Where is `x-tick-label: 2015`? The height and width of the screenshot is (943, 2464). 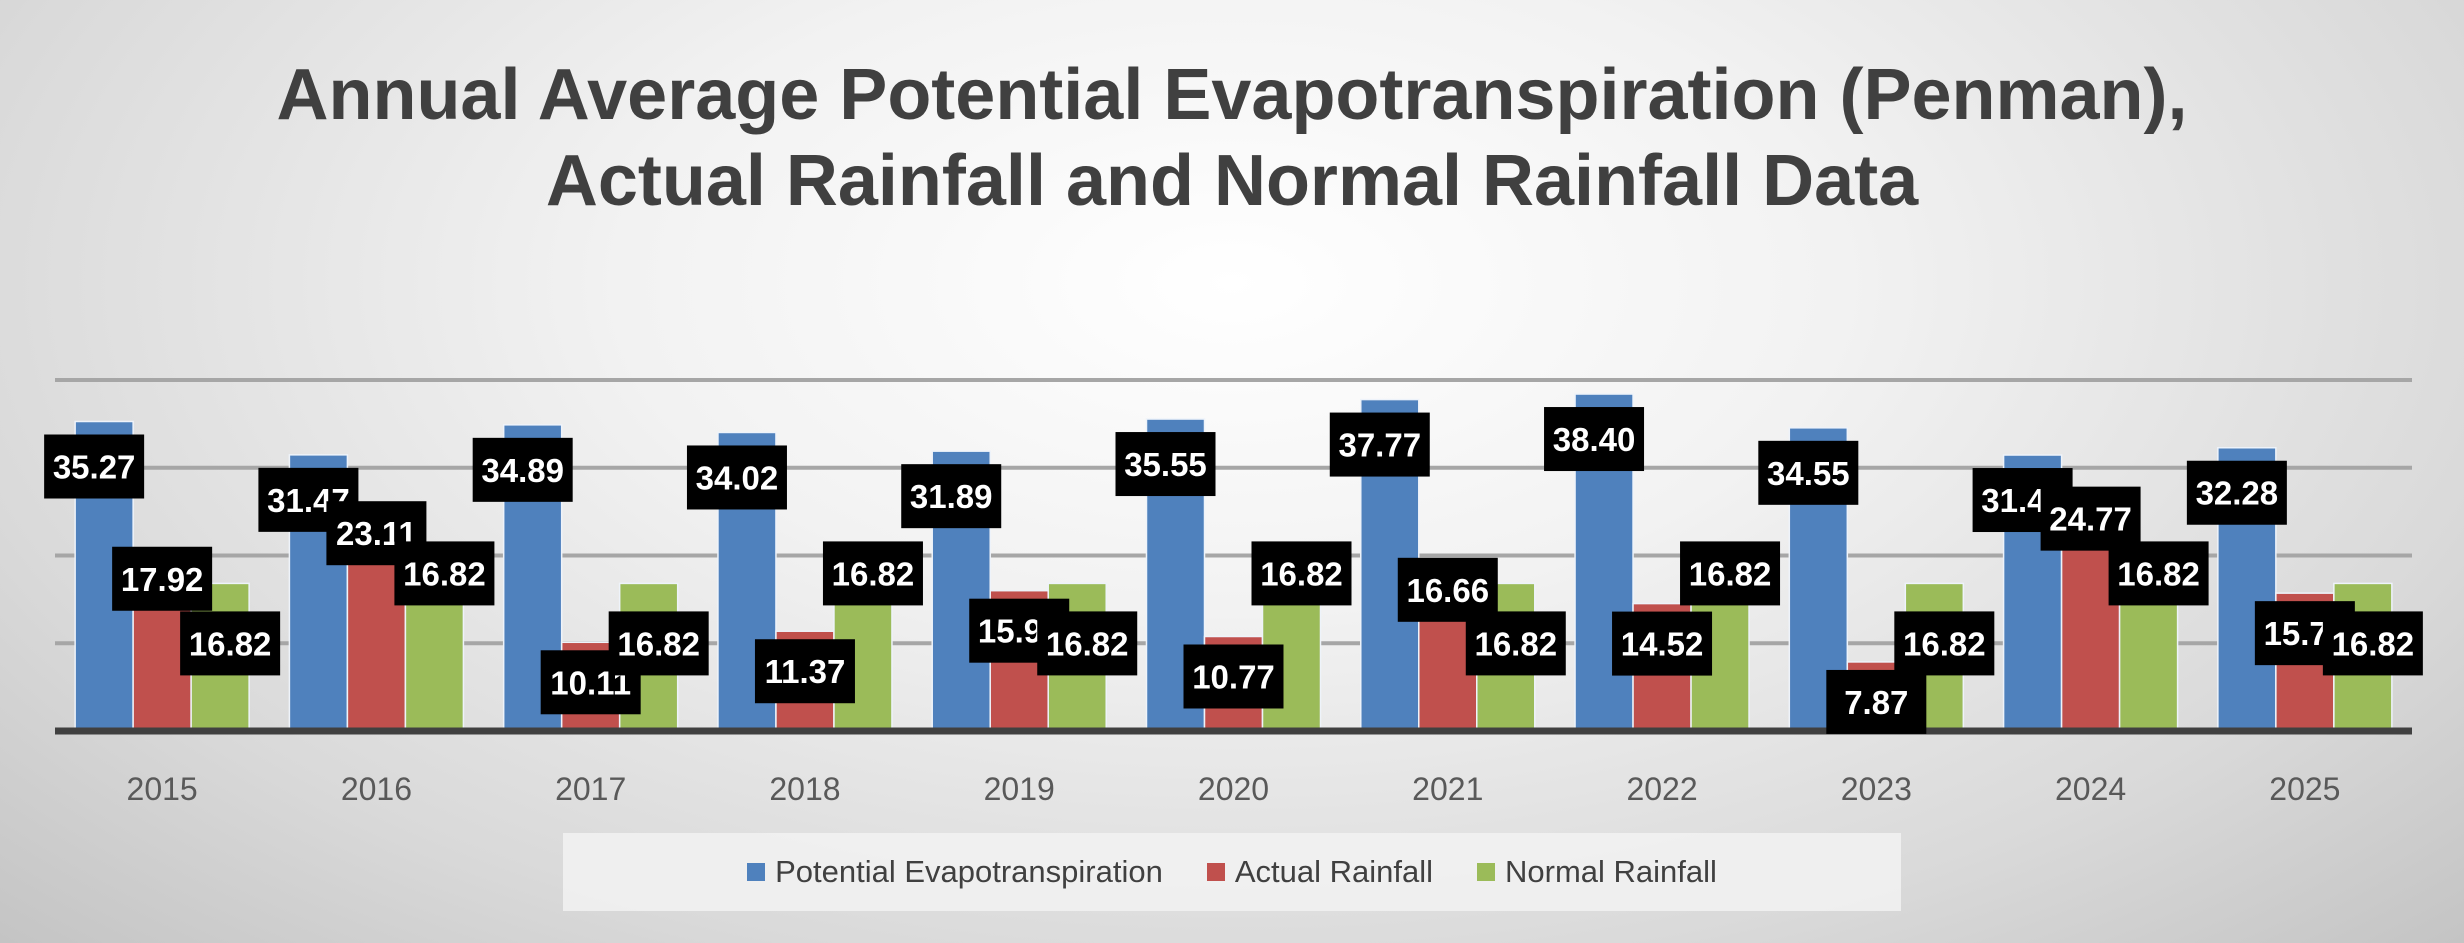 x-tick-label: 2015 is located at coordinates (162, 789).